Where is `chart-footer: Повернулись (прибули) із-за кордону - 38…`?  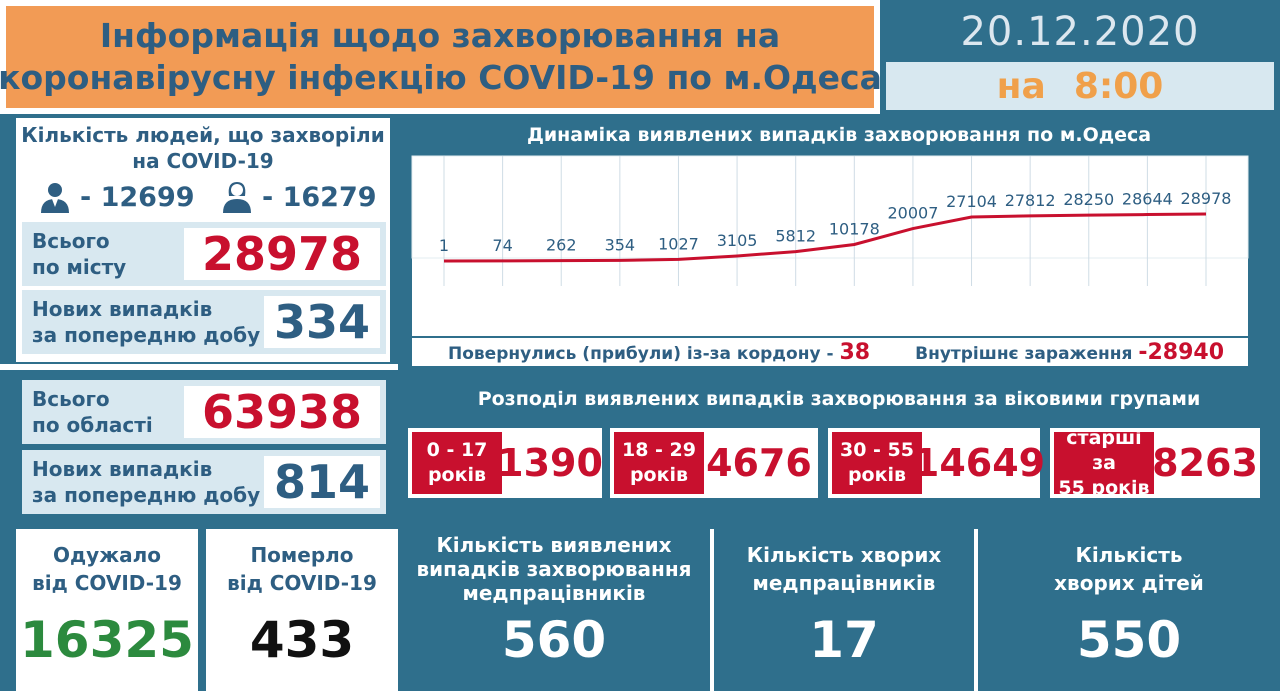
chart-footer: Повернулись (прибули) із-за кордону - 38… is located at coordinates (830, 352).